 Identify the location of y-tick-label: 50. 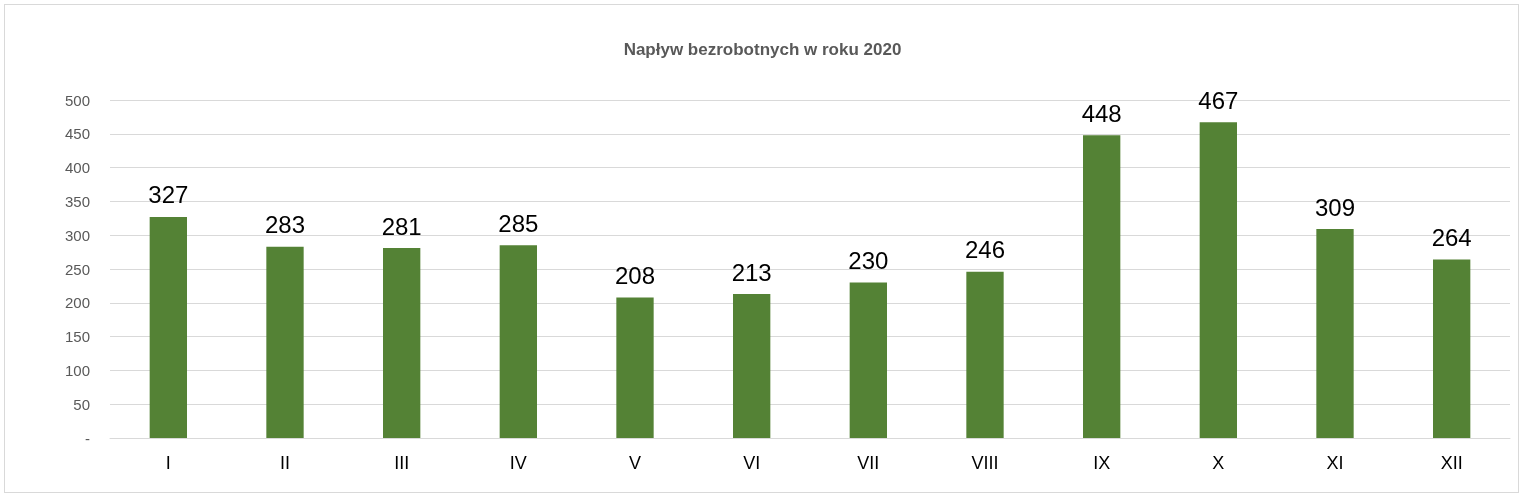
(81, 404).